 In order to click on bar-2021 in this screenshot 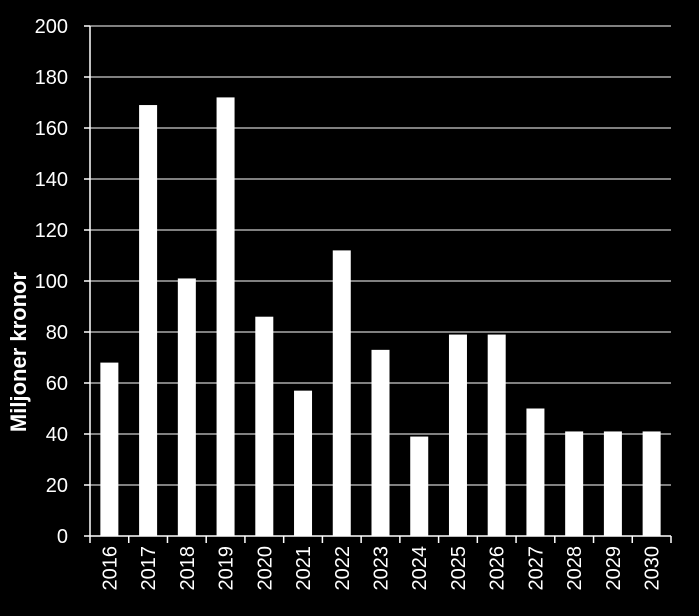, I will do `click(303, 463)`.